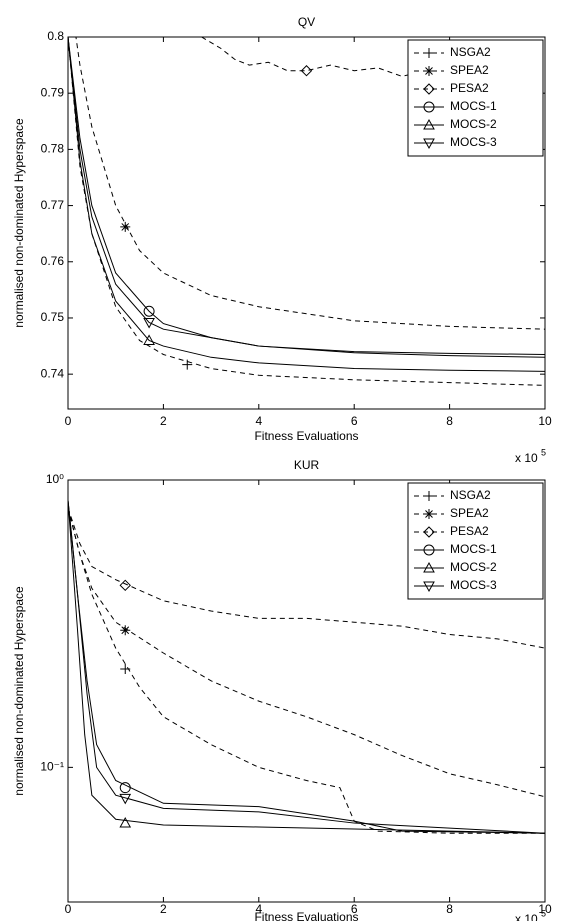  Describe the element at coordinates (306, 22) in the screenshot. I see `chart-title: QV` at that location.